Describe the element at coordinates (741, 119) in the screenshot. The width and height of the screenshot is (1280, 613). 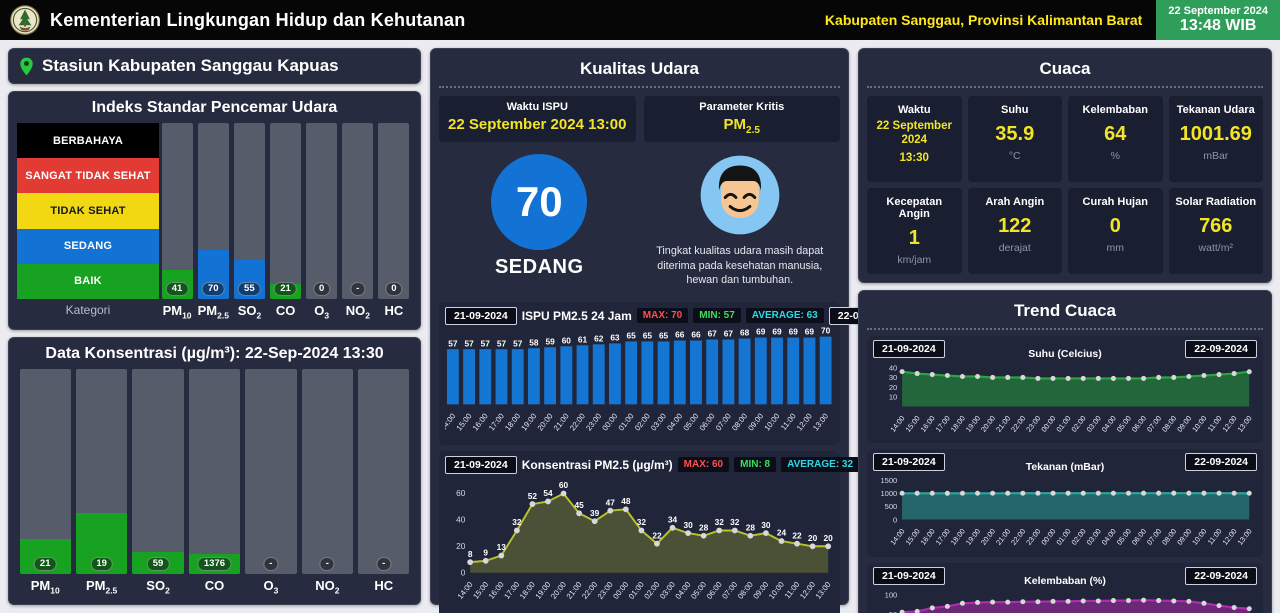
I see `parameter-kritis-box: Parameter Kritis PM2.5` at that location.